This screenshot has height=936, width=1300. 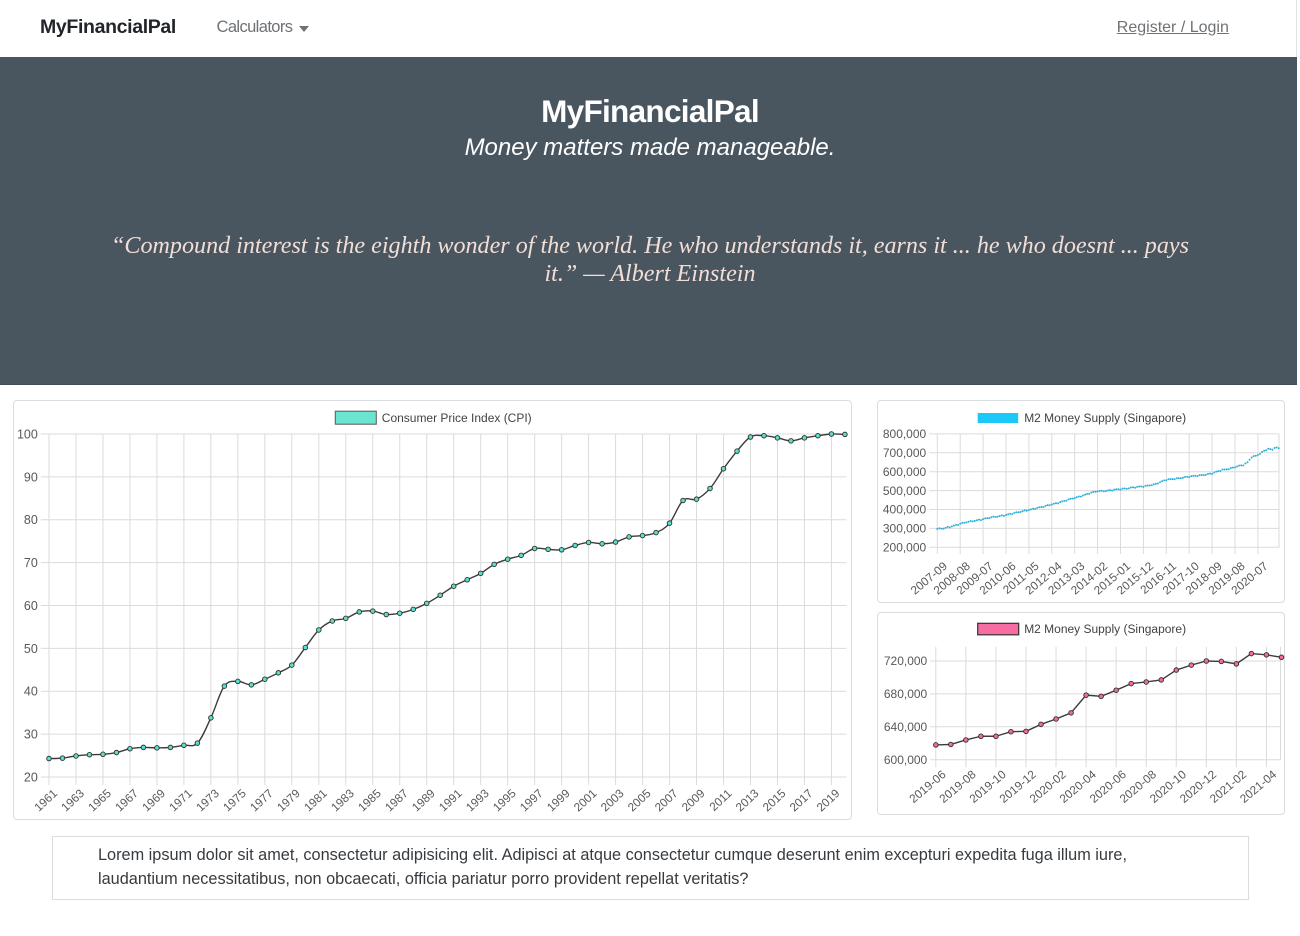 What do you see at coordinates (235, 801) in the screenshot?
I see `svg-text: 1975` at bounding box center [235, 801].